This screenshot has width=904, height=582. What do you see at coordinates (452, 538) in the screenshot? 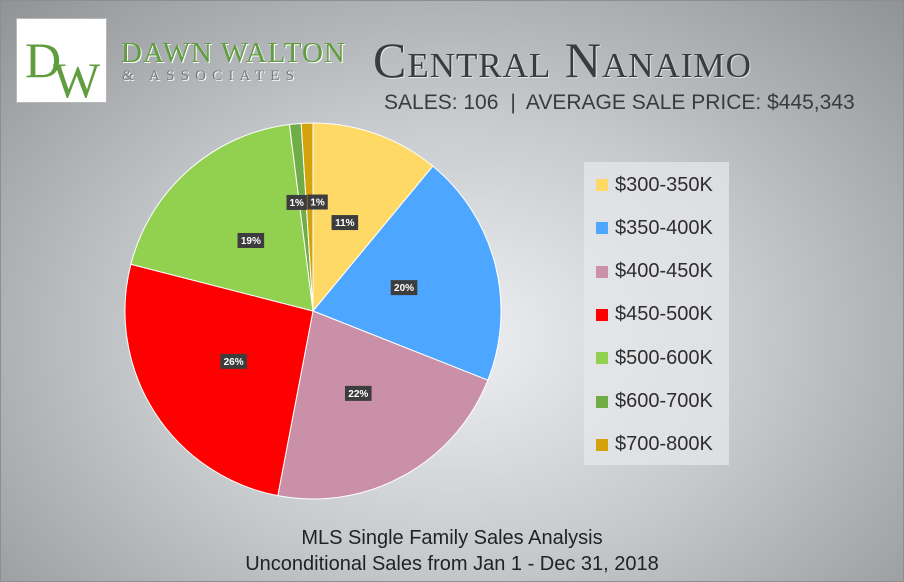
I see `footer-line-1: MLS Single Family Sales Analysis` at bounding box center [452, 538].